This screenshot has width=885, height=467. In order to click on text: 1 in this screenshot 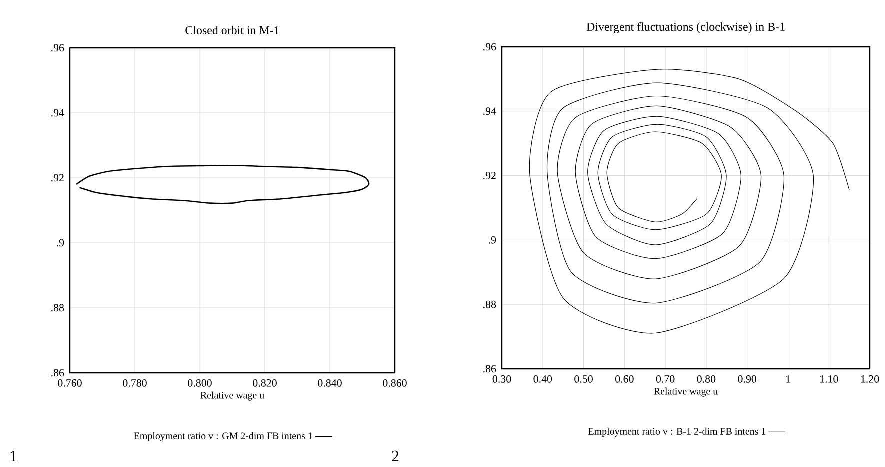, I will do `click(13, 456)`.